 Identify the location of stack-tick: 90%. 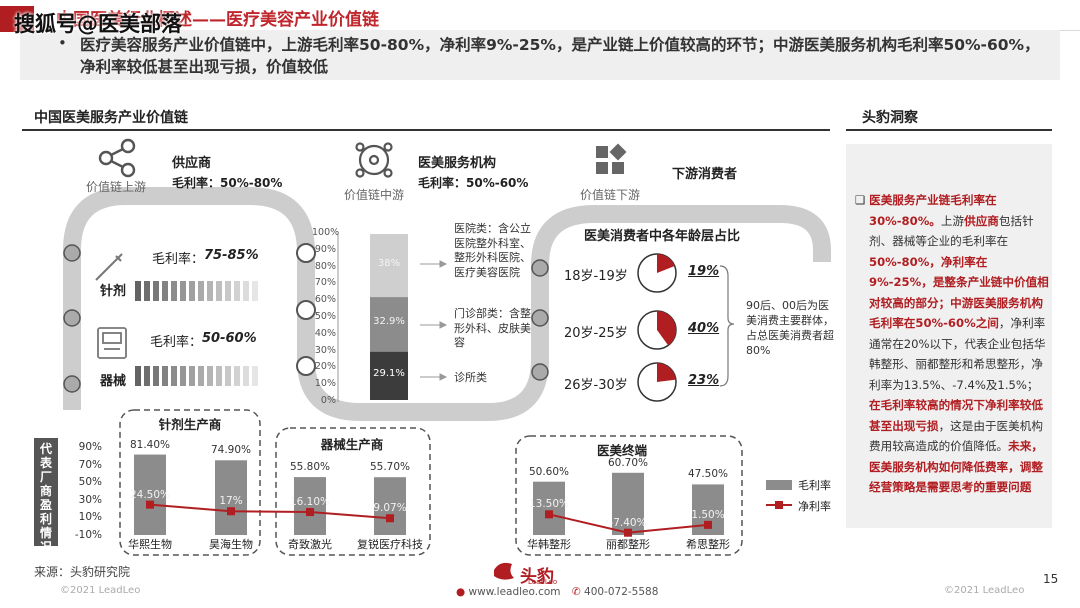
(325, 249).